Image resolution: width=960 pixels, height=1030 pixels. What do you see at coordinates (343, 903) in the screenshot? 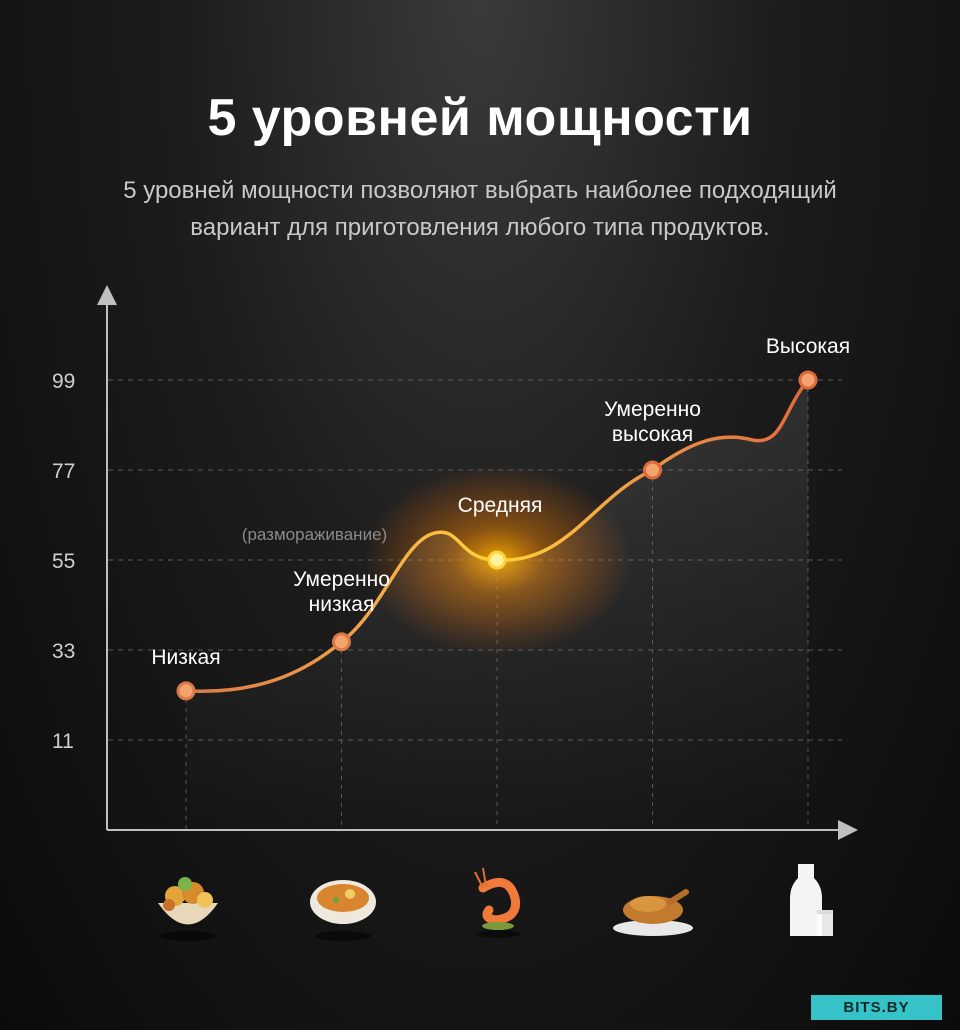
I see `soup-bowl-icon` at bounding box center [343, 903].